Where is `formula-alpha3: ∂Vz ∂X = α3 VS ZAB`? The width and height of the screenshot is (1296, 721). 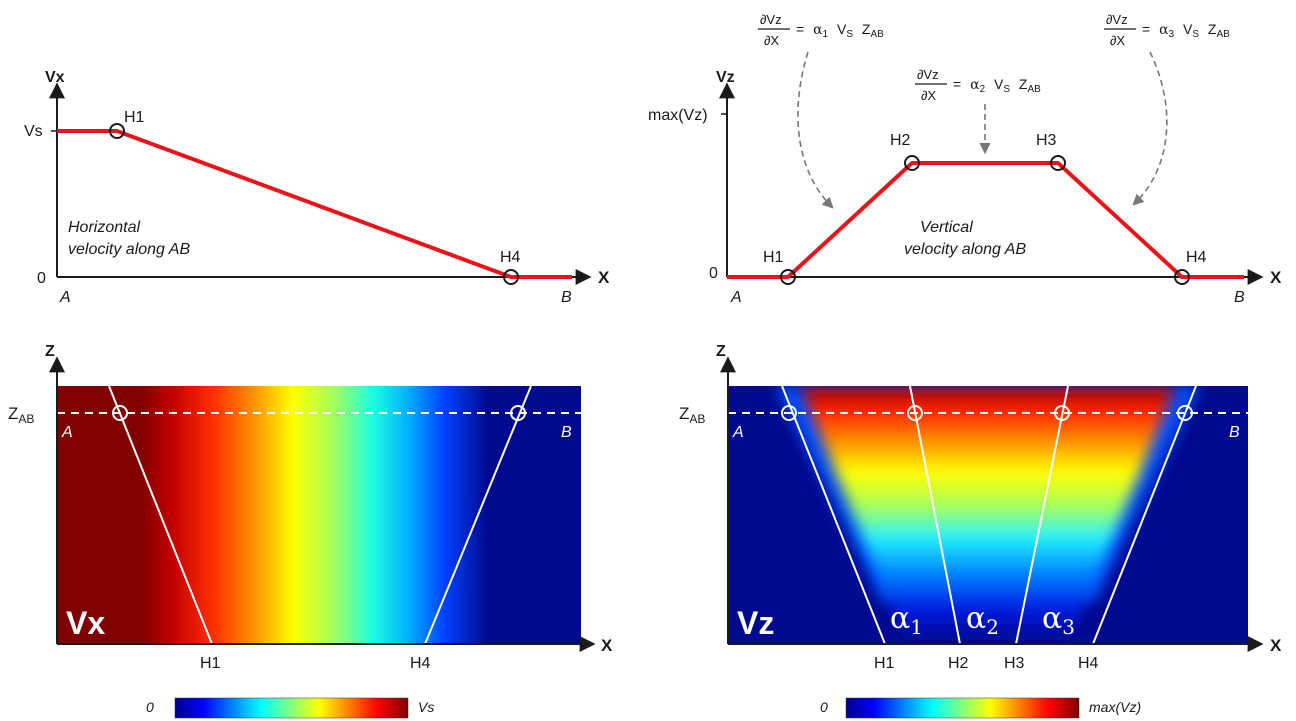
formula-alpha3: ∂Vz ∂X = α3 VS ZAB is located at coordinates (1167, 30).